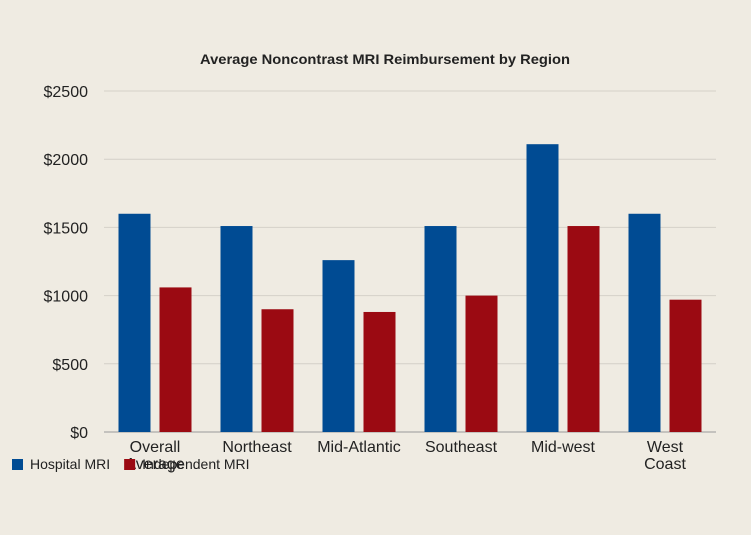  I want to click on y-tick-label: $1500, so click(66, 228).